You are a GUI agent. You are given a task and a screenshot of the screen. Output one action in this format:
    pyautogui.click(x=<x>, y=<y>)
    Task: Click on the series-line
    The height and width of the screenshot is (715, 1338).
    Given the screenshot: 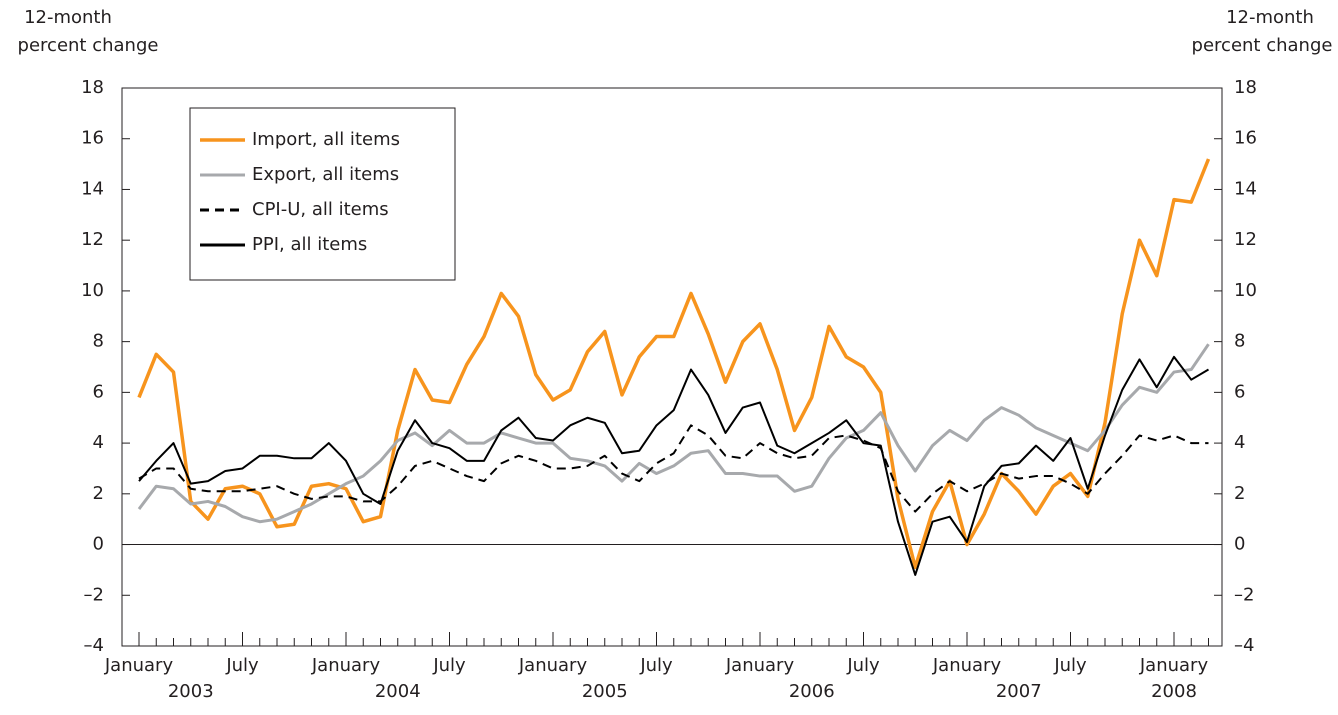 What is the action you would take?
    pyautogui.click(x=673, y=468)
    